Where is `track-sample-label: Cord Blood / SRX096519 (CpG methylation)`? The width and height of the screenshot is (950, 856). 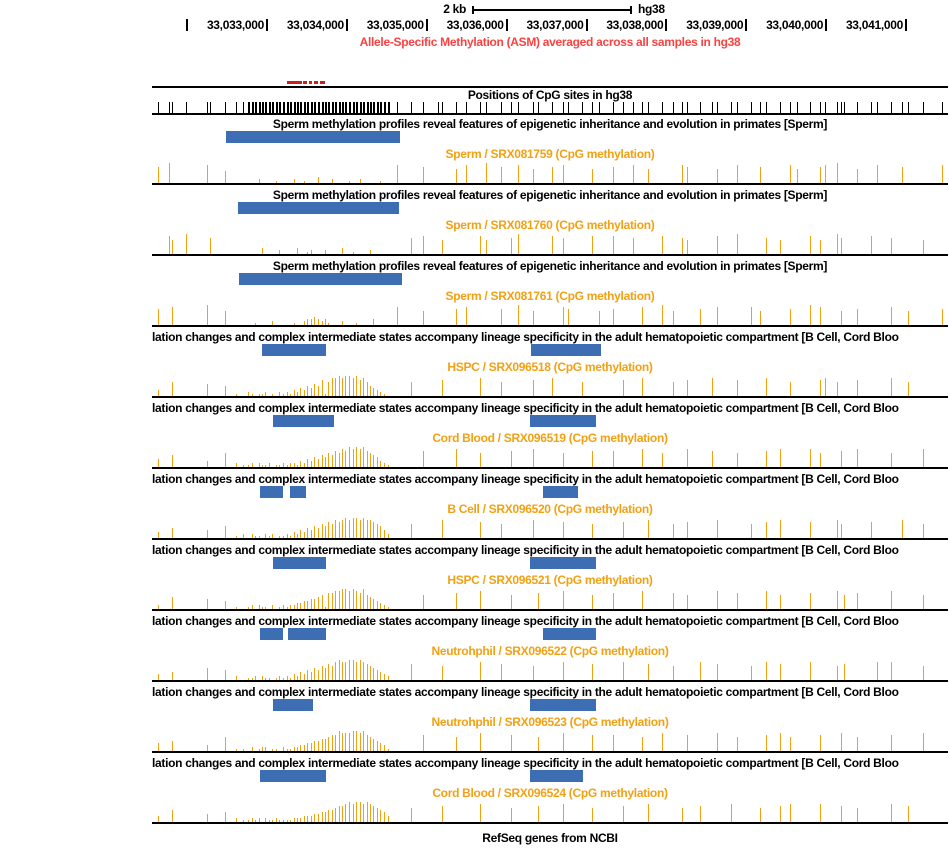 track-sample-label: Cord Blood / SRX096519 (CpG methylation) is located at coordinates (550, 438).